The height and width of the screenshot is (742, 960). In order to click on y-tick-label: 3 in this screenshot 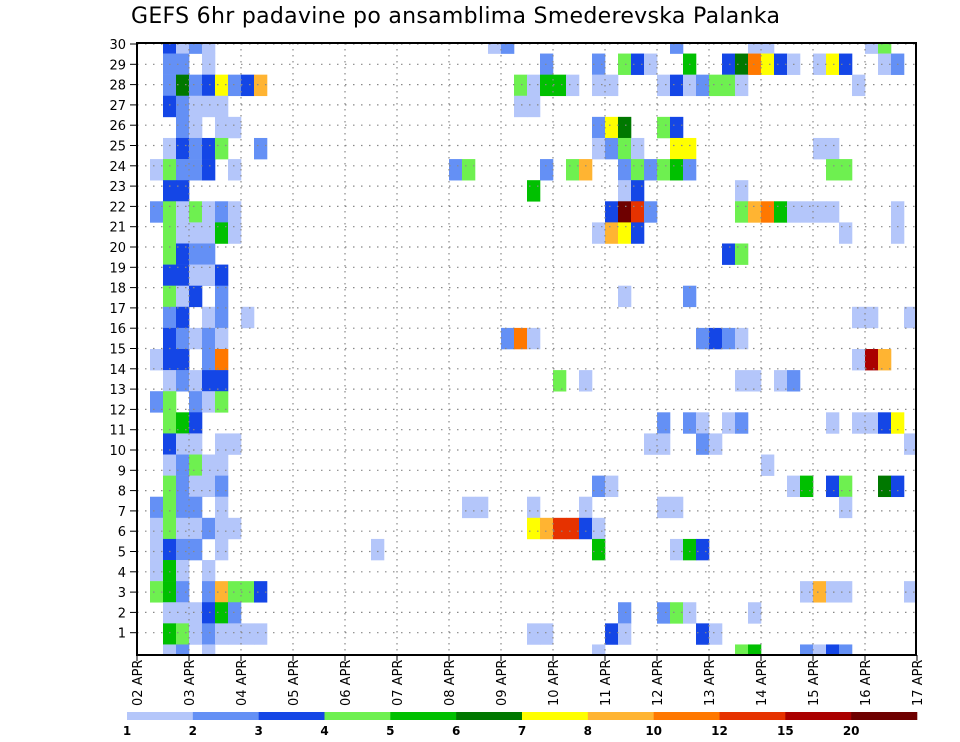, I will do `click(122, 593)`.